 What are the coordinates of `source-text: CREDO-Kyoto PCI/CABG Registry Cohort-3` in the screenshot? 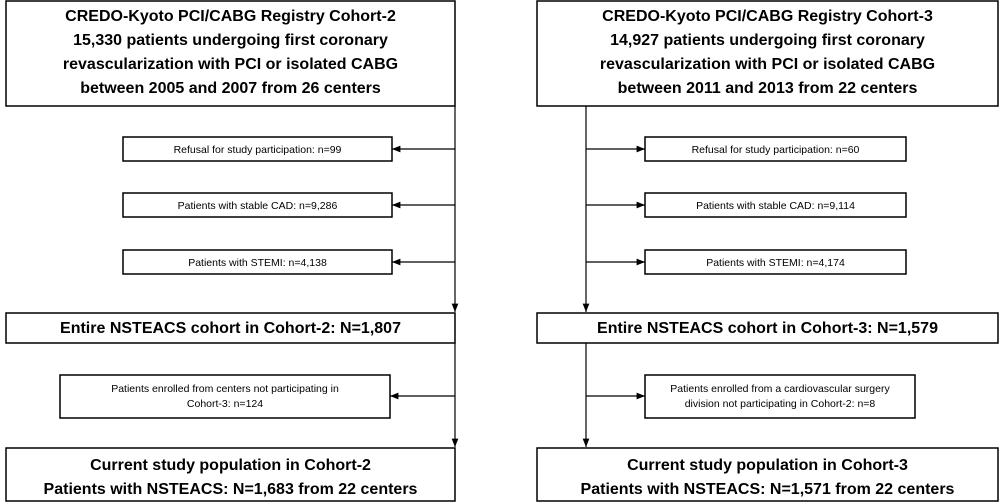 It's located at (767, 16).